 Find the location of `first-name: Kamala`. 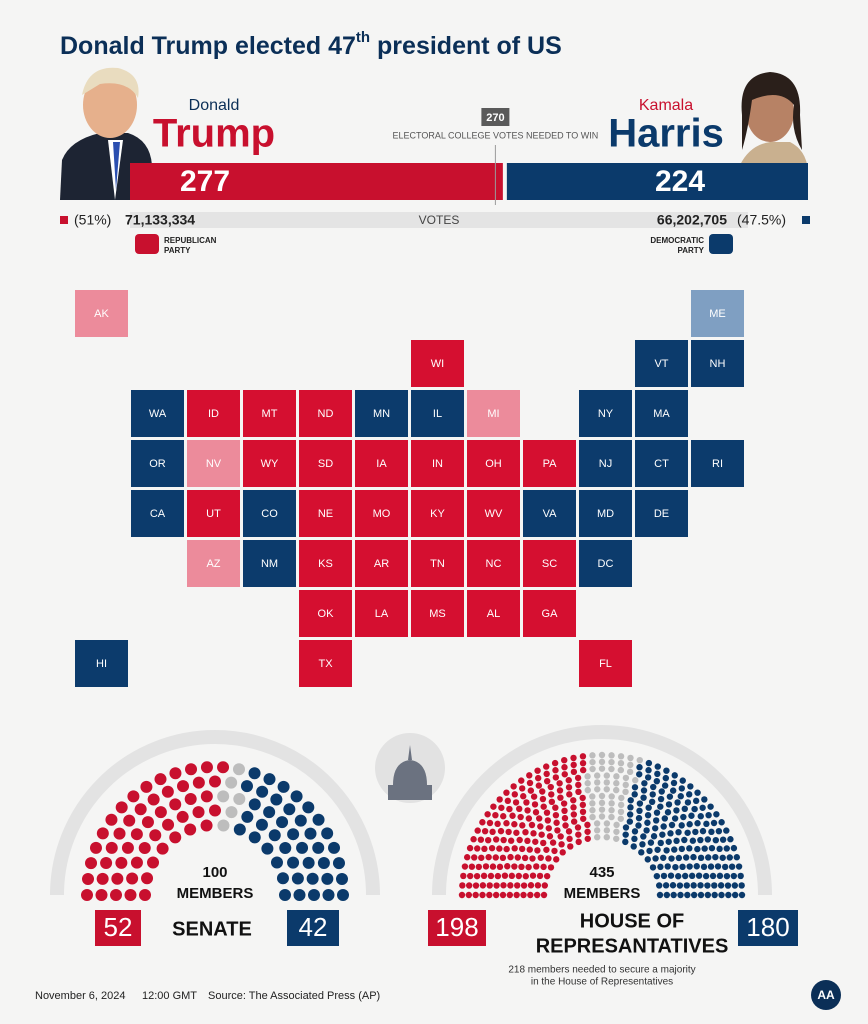

first-name: Kamala is located at coordinates (666, 105).